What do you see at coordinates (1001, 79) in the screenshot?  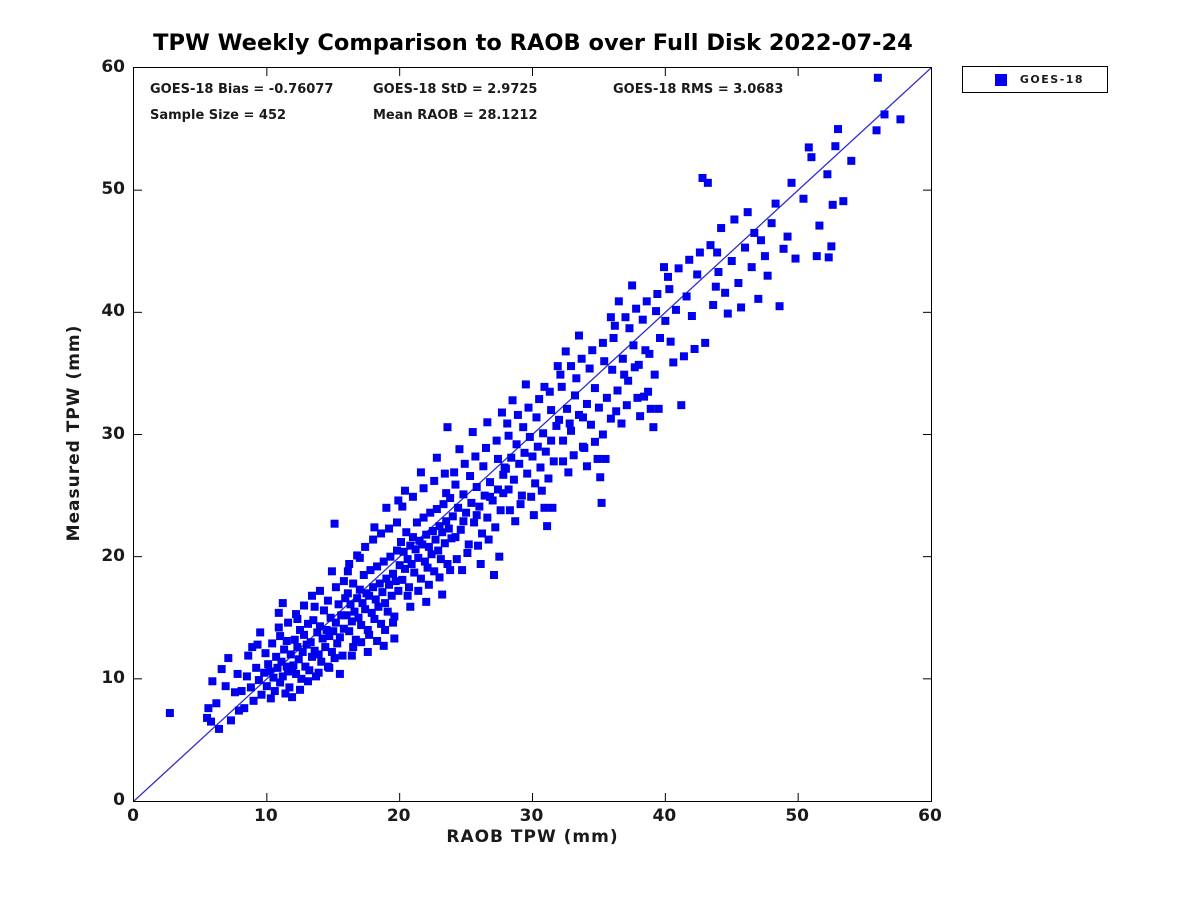 I see `legend-square-marker-icon` at bounding box center [1001, 79].